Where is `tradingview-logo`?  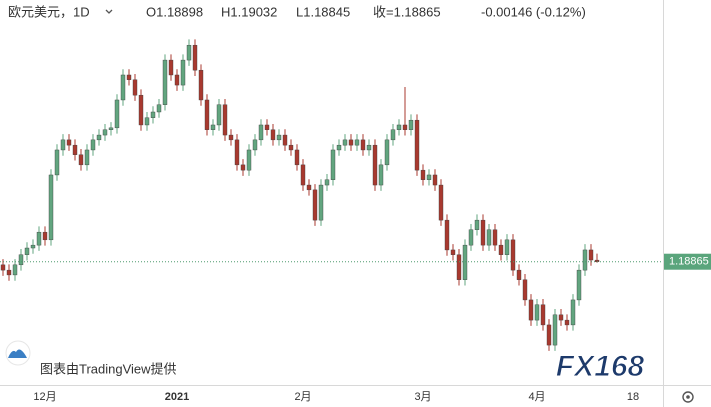
tradingview-logo is located at coordinates (18, 353).